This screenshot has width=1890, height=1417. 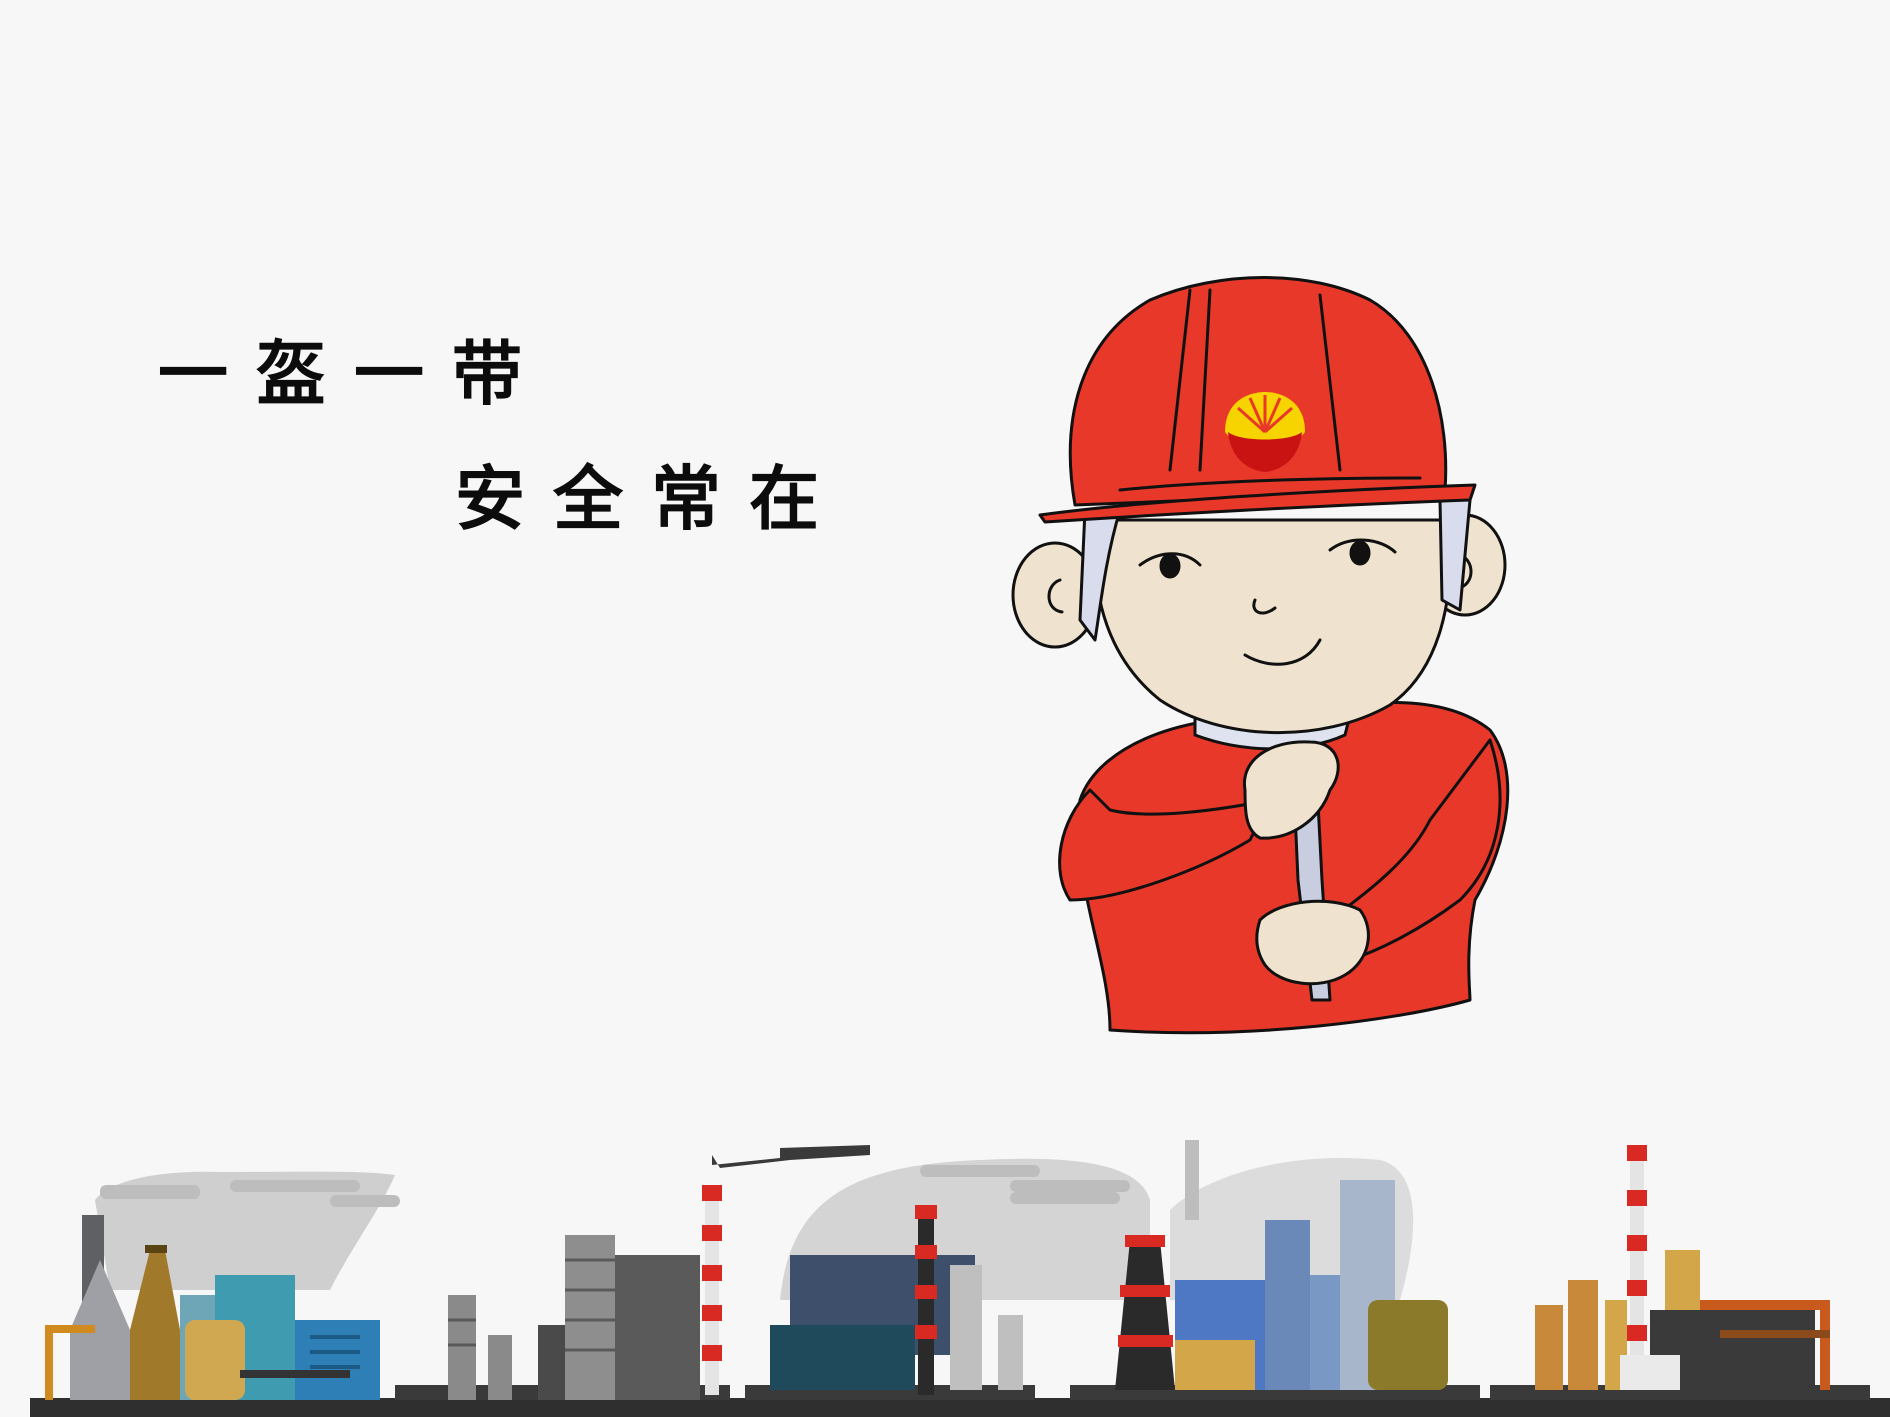 What do you see at coordinates (1265, 432) in the screenshot?
I see `petrochina-logo-icon` at bounding box center [1265, 432].